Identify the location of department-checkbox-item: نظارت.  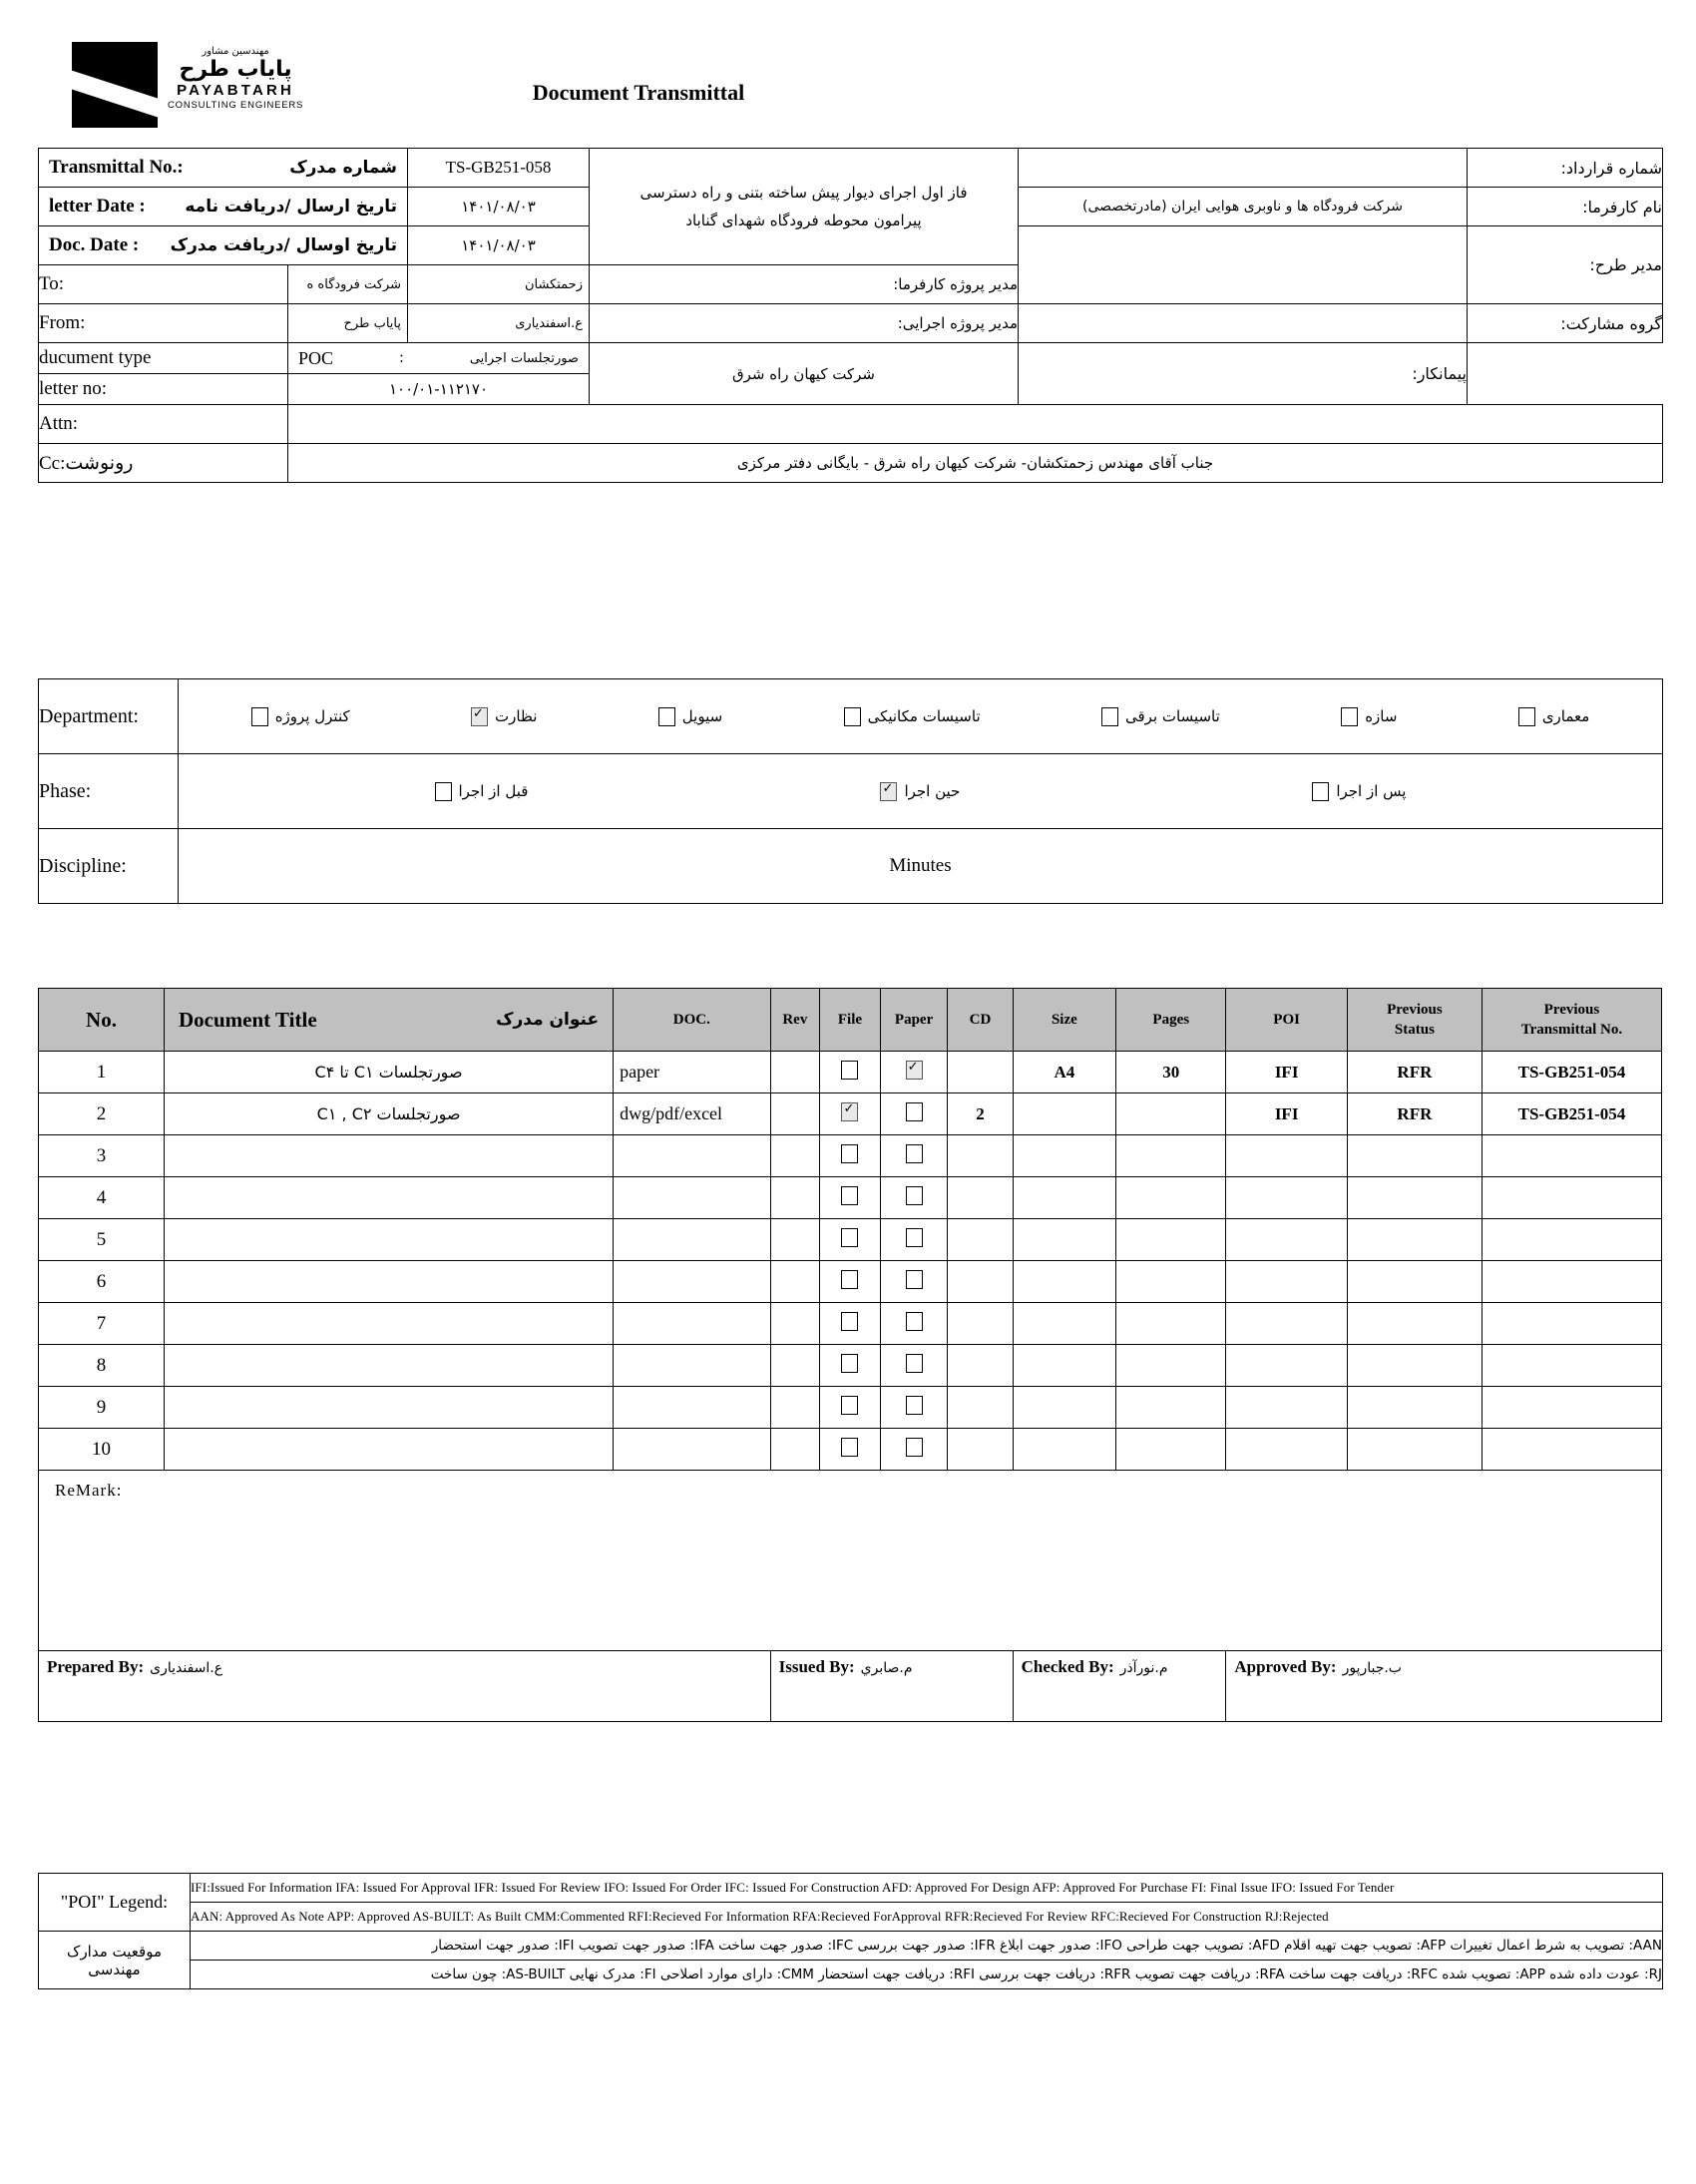
(504, 716).